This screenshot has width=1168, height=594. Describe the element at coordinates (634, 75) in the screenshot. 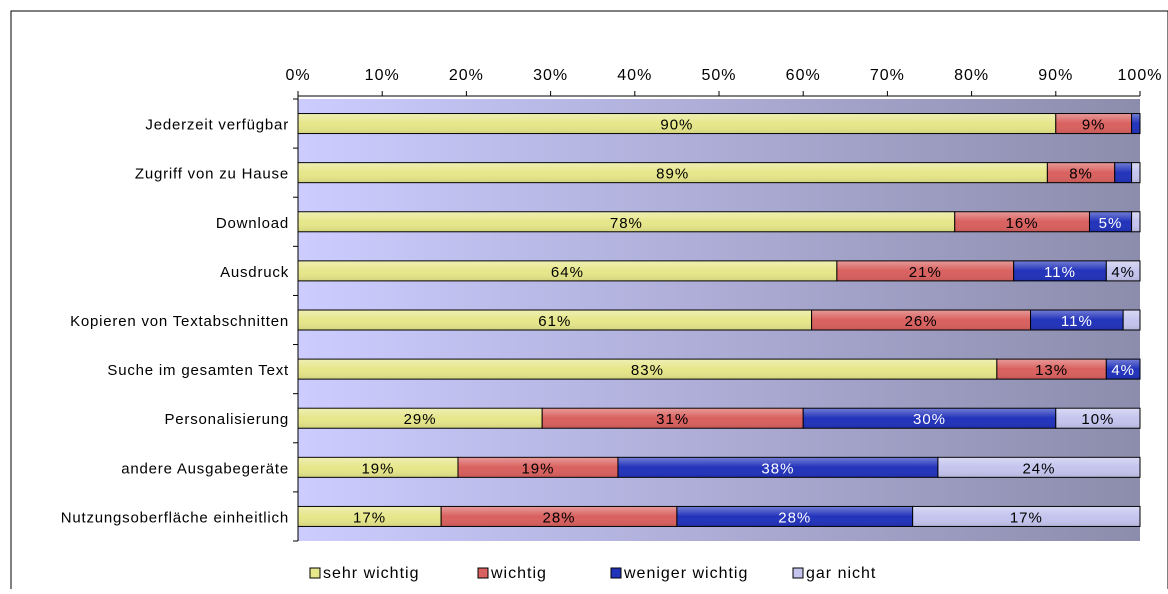

I see `x-tick-label: 40%` at that location.